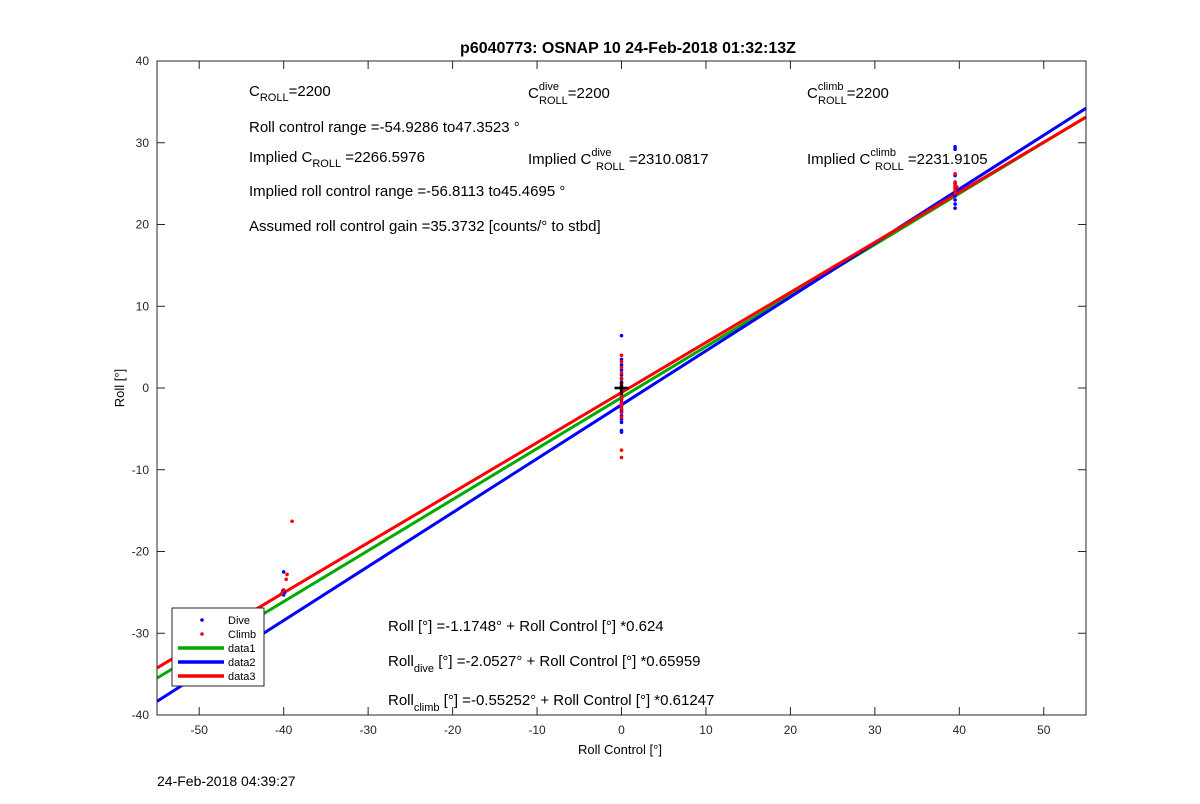 Image resolution: width=1200 pixels, height=804 pixels. What do you see at coordinates (217, 663) in the screenshot?
I see `legend-item-data2: data2` at bounding box center [217, 663].